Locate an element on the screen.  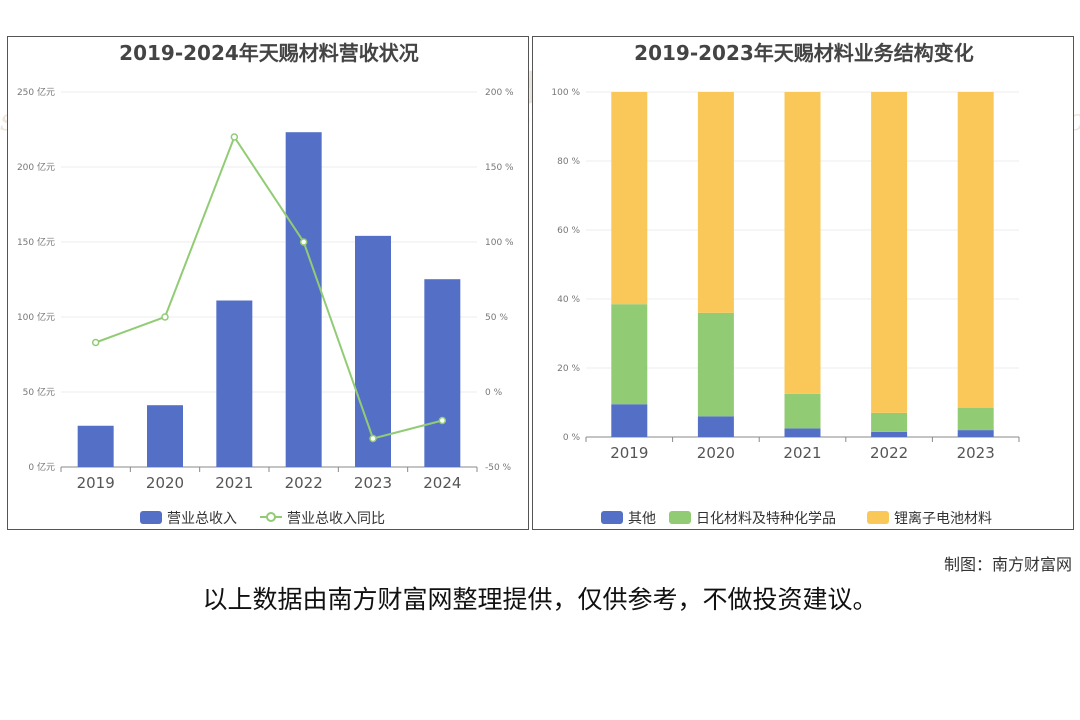
y-left-tick-label: 150 亿元 is located at coordinates (36, 242).